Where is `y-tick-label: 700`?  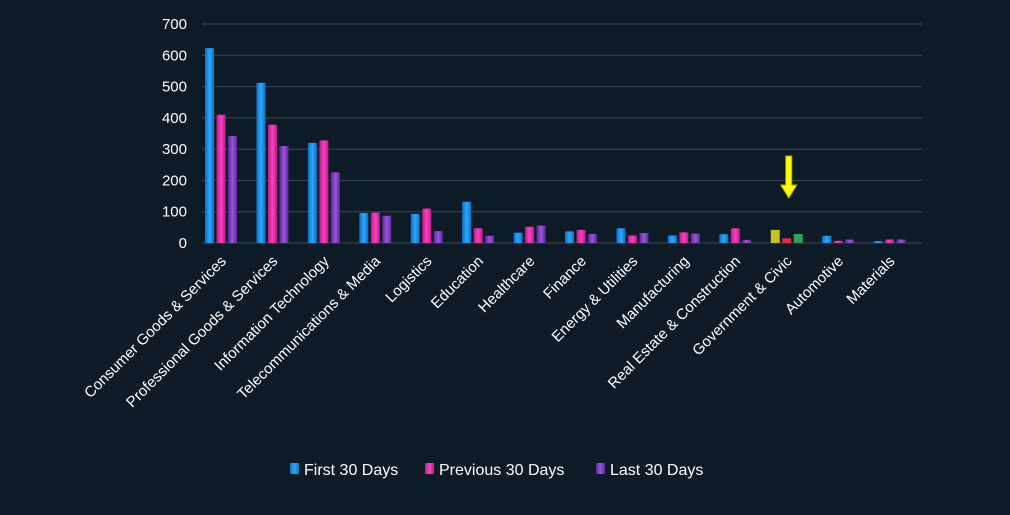
y-tick-label: 700 is located at coordinates (174, 24).